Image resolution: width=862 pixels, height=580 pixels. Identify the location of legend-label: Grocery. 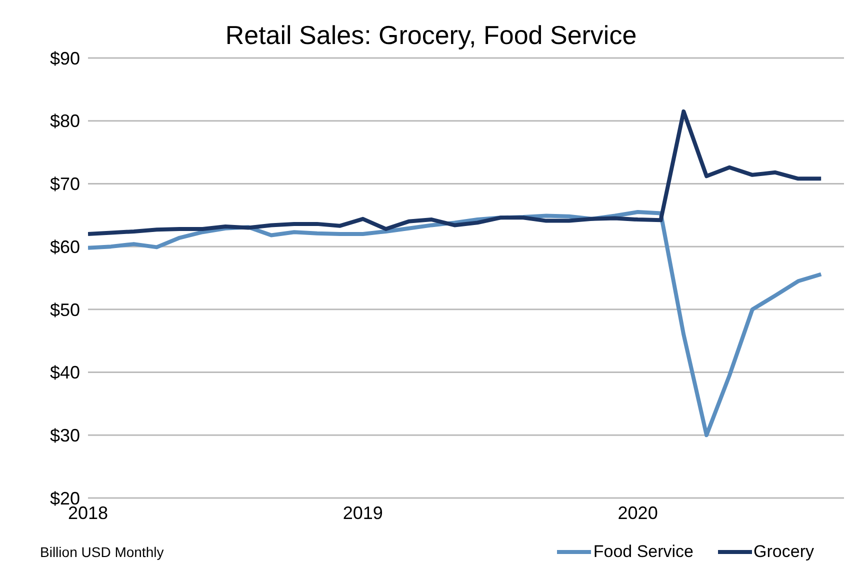
(784, 552).